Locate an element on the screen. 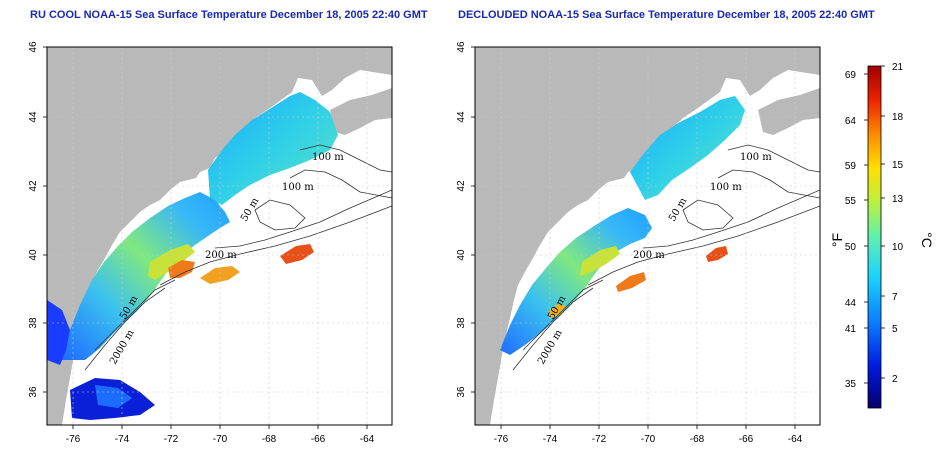 The image size is (950, 475). fahrenheit-label: °F is located at coordinates (837, 240).